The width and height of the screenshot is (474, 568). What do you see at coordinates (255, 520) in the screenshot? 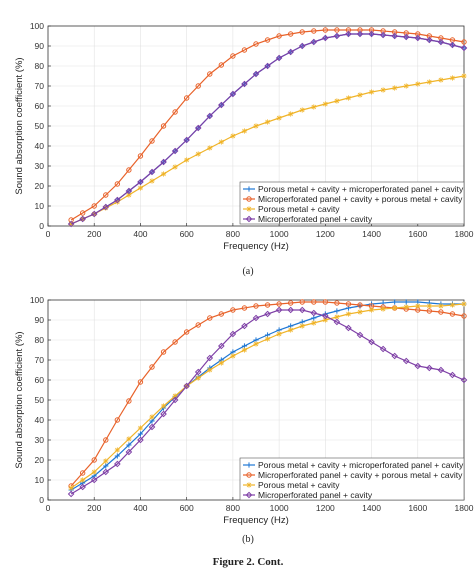
I see `x-axis-label: Frequency (Hz)` at bounding box center [255, 520].